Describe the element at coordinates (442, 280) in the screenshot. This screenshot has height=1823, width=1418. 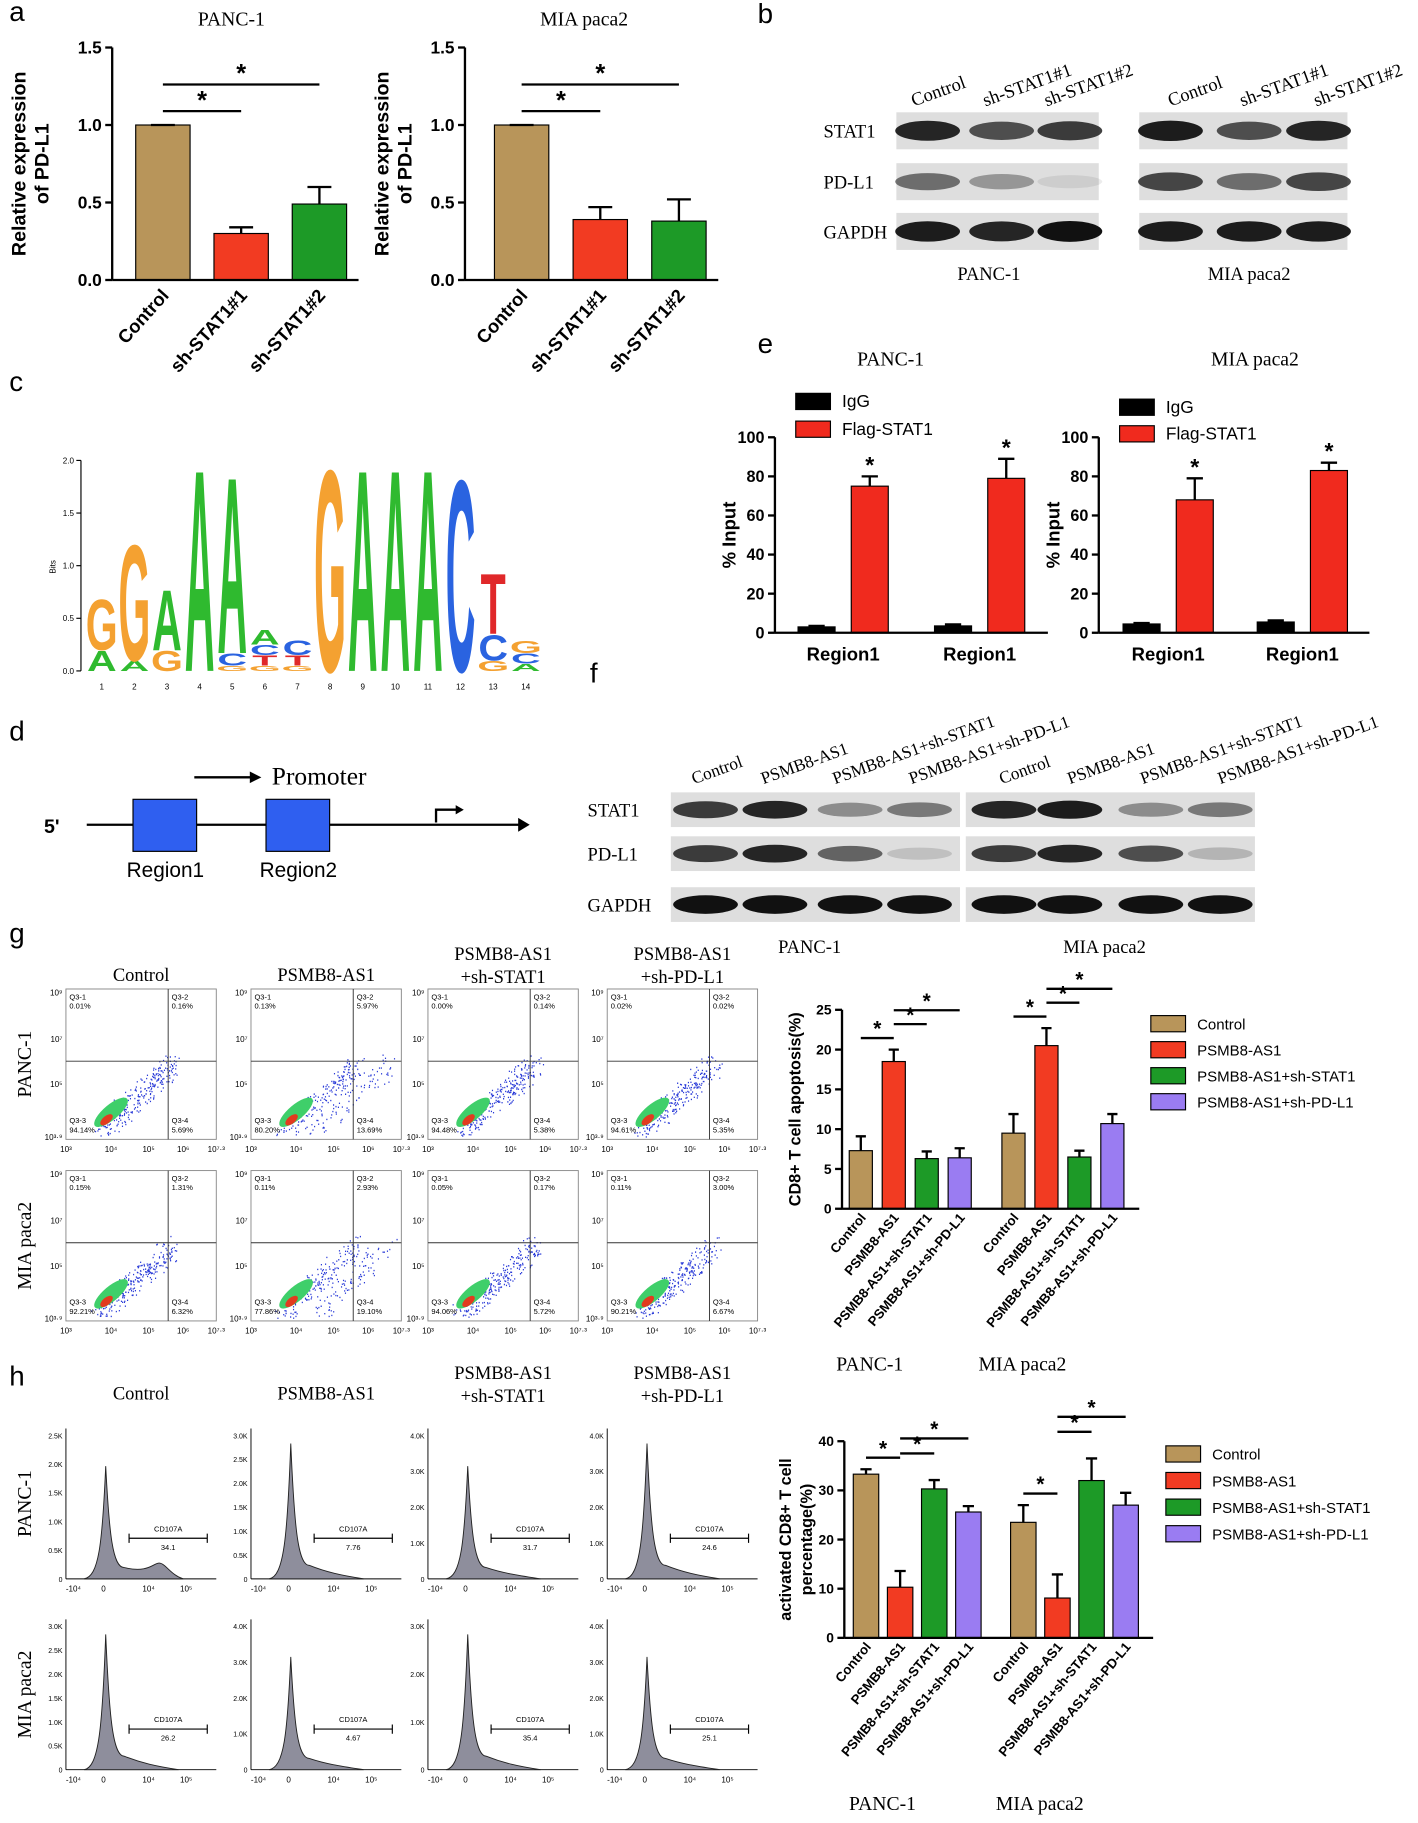
I see `y-tick-label: 0.0` at that location.